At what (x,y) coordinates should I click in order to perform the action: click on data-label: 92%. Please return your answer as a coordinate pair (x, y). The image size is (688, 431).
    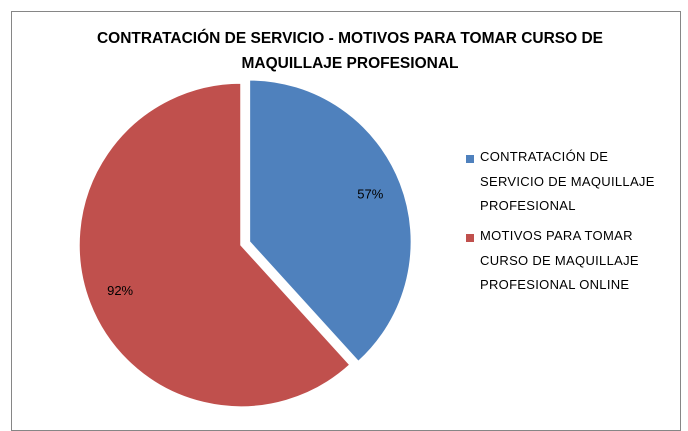
    Looking at the image, I should click on (120, 290).